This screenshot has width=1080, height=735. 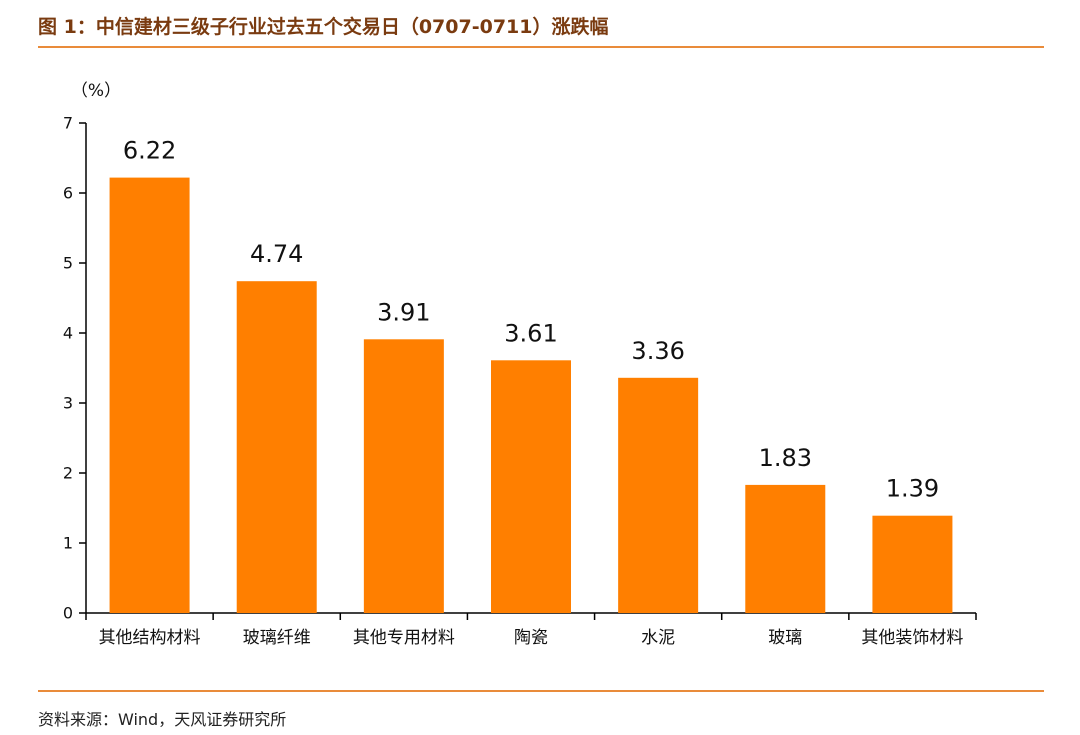 What do you see at coordinates (531, 638) in the screenshot?
I see `category-label: 陶瓷` at bounding box center [531, 638].